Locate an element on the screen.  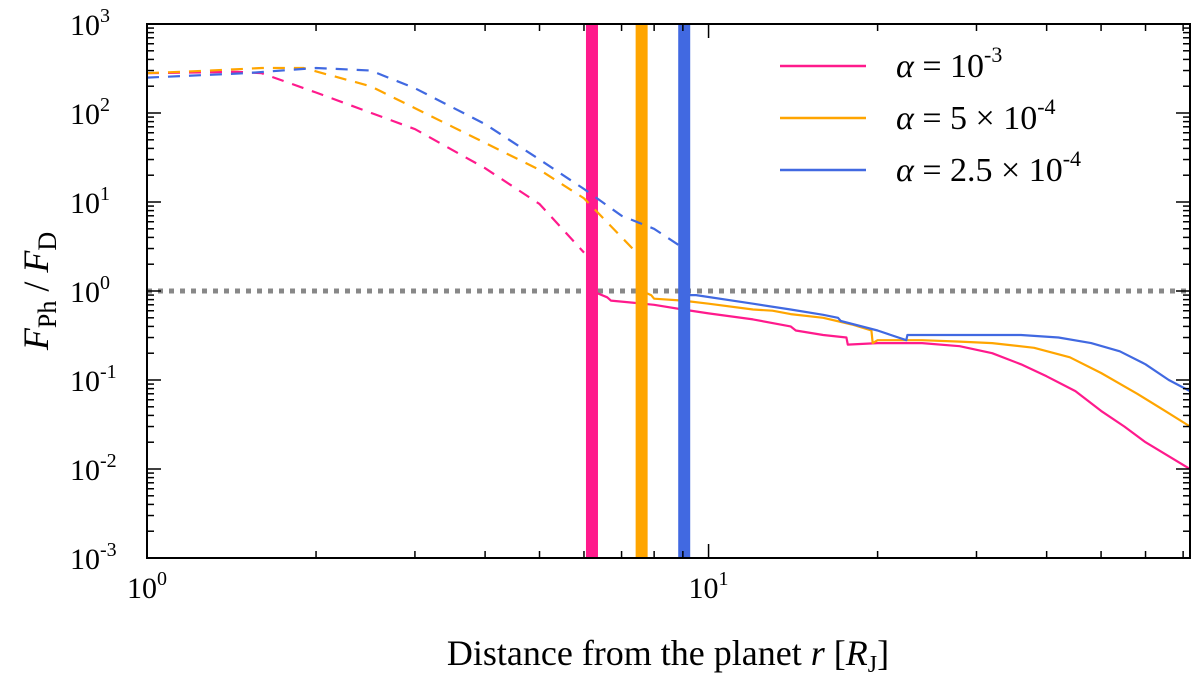
legend-label-2: α = 2.5 × 10-4 is located at coordinates (988, 167).